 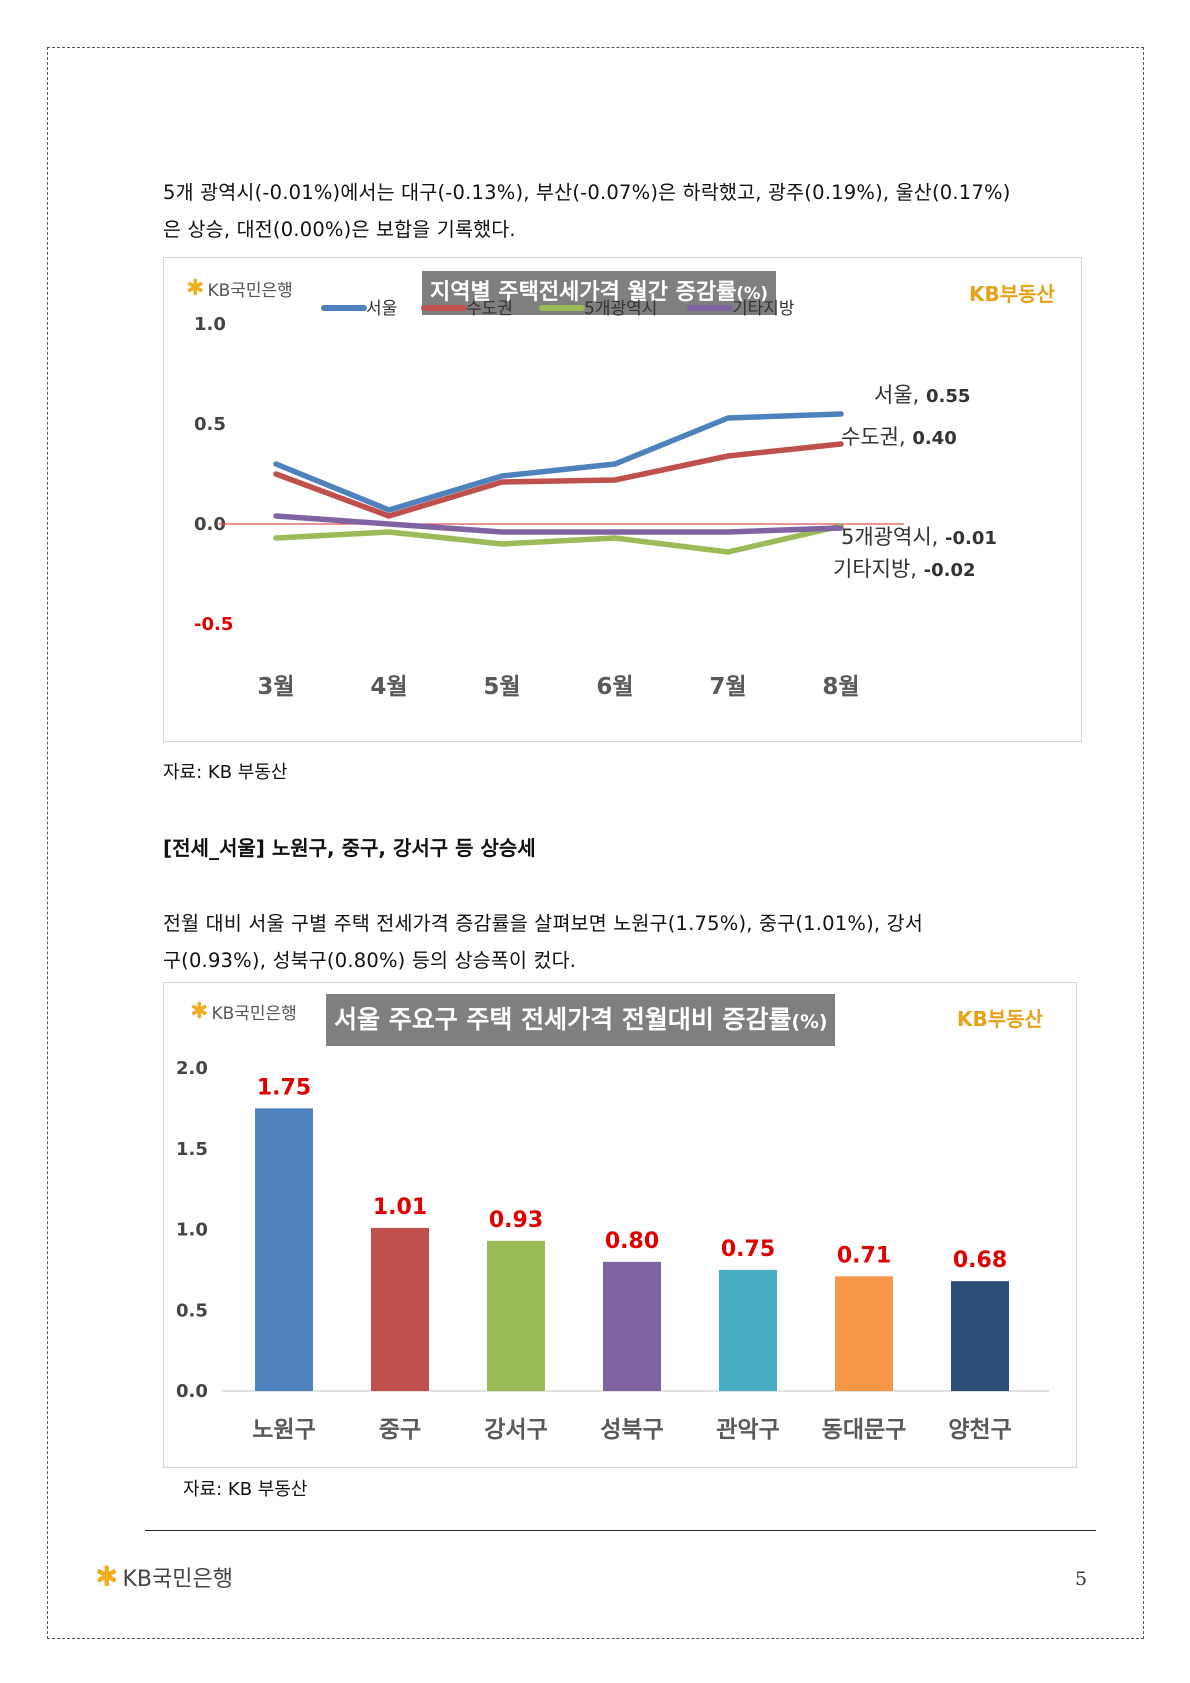 I want to click on x-tick-label: 양천구, so click(x=979, y=1430).